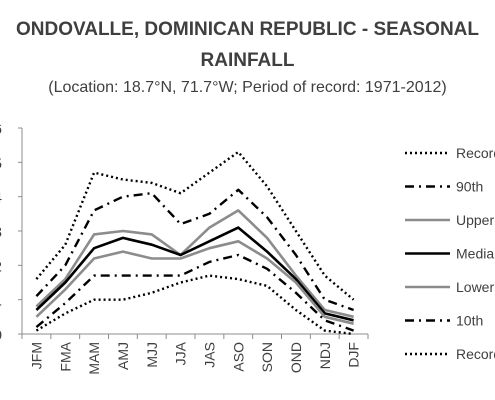 The width and height of the screenshot is (495, 400). Describe the element at coordinates (1, 129) in the screenshot. I see `y-tick-label: 6` at that location.